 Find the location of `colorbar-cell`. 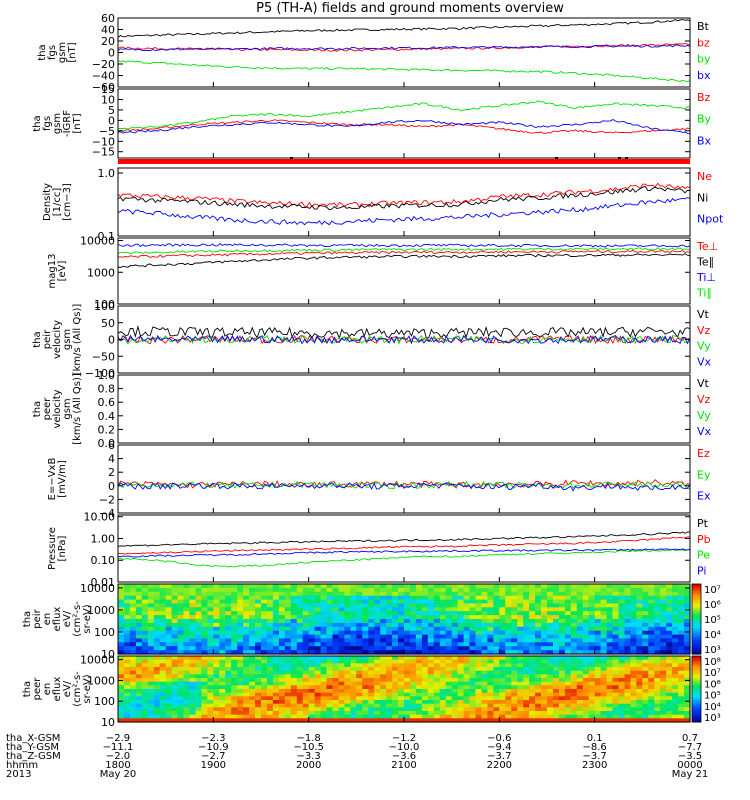

colorbar-cell is located at coordinates (696, 632).